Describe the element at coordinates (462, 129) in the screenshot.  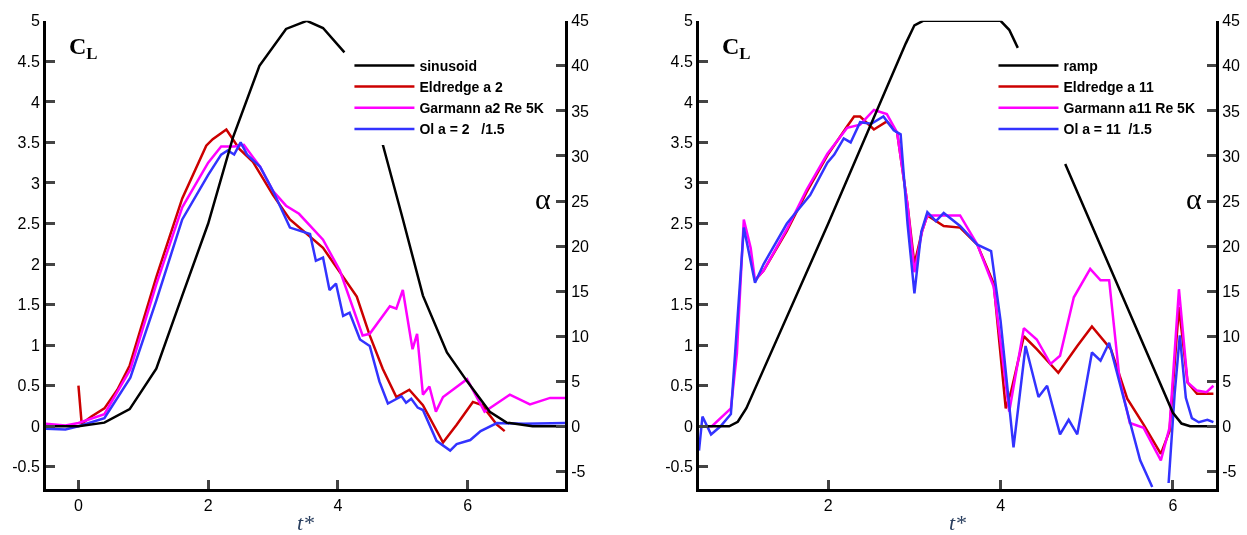
I see `legend-label: Ol a = 2 /1.5` at that location.